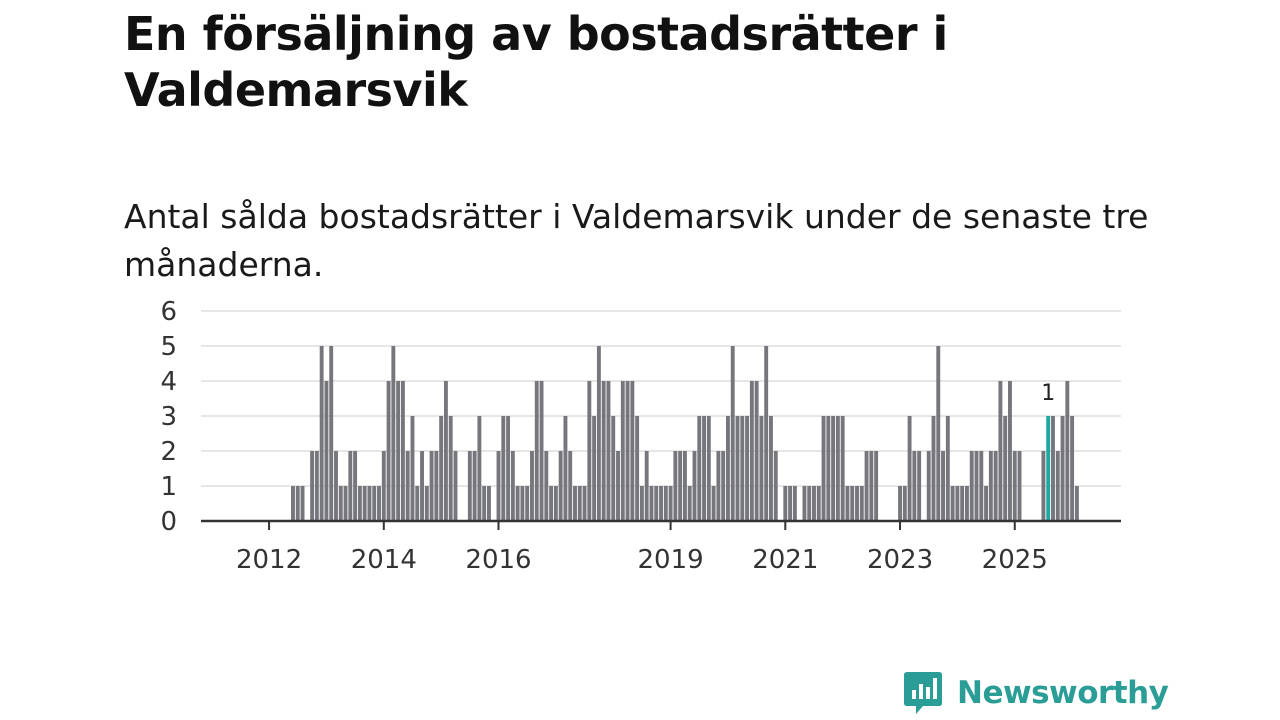  Describe the element at coordinates (1015, 560) in the screenshot. I see `x-tick-label: 2025` at that location.